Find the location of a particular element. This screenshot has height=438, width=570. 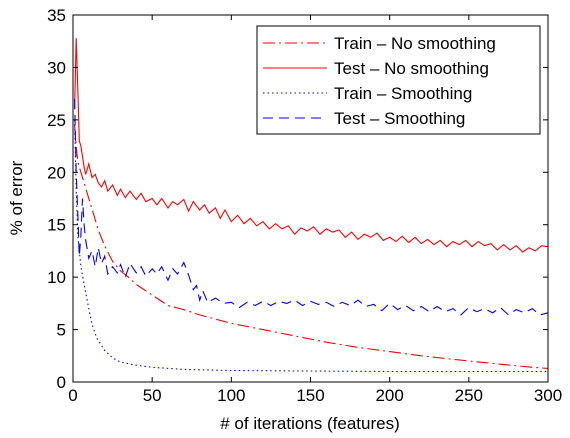

y-tick-label: 5 is located at coordinates (61, 330).